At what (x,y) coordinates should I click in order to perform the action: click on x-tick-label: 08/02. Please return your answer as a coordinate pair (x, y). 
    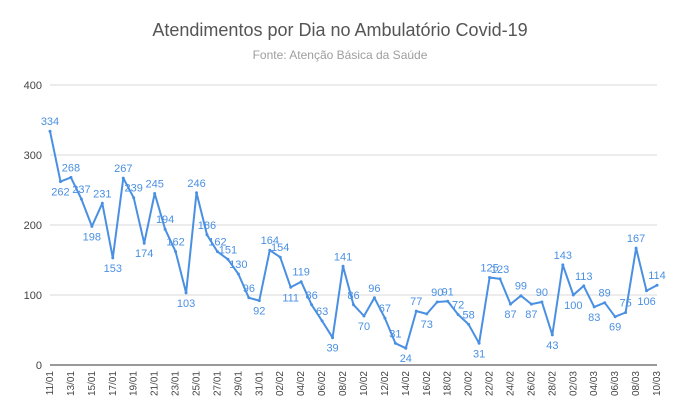
    Looking at the image, I should click on (343, 383).